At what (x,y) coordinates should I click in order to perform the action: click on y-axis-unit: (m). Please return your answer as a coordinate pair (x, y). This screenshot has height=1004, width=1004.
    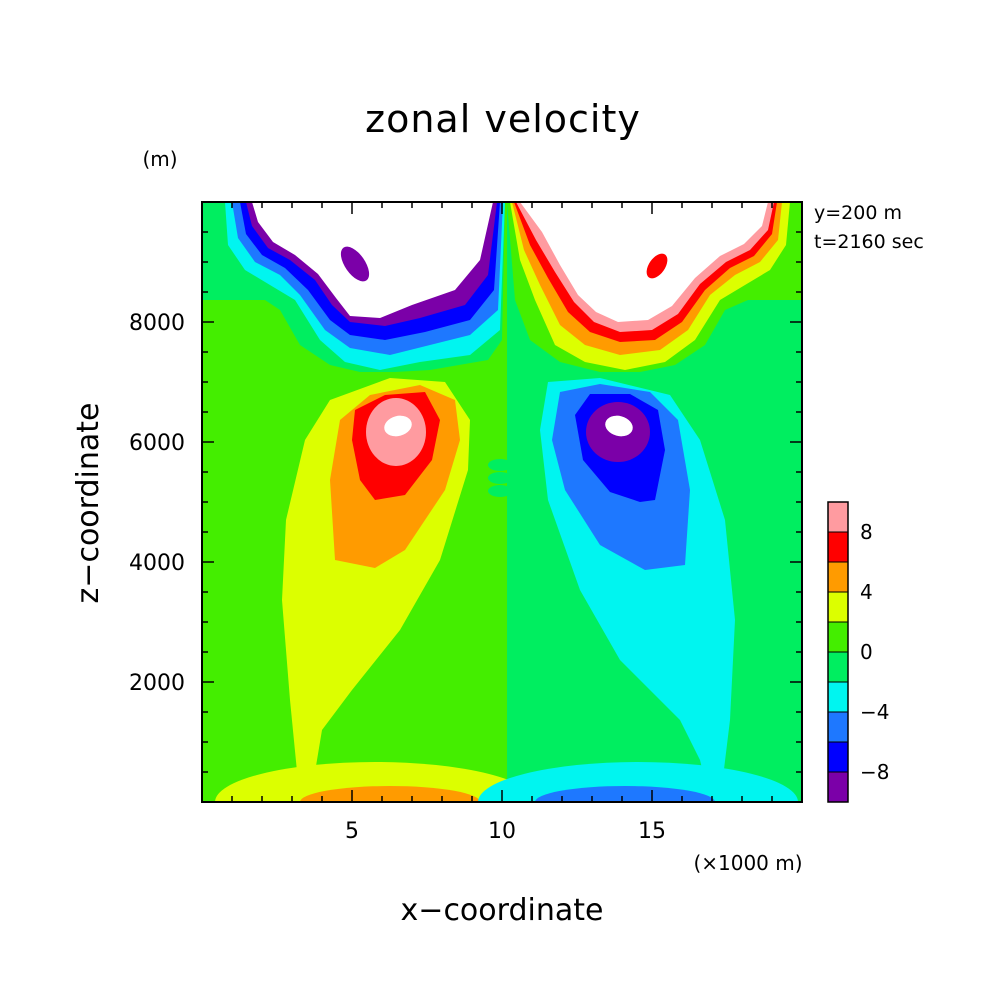
    Looking at the image, I should click on (159, 159).